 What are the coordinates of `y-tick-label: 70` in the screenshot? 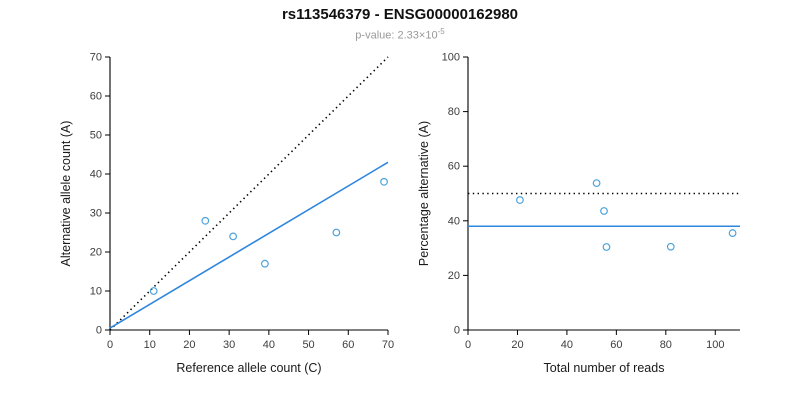 It's located at (96, 57).